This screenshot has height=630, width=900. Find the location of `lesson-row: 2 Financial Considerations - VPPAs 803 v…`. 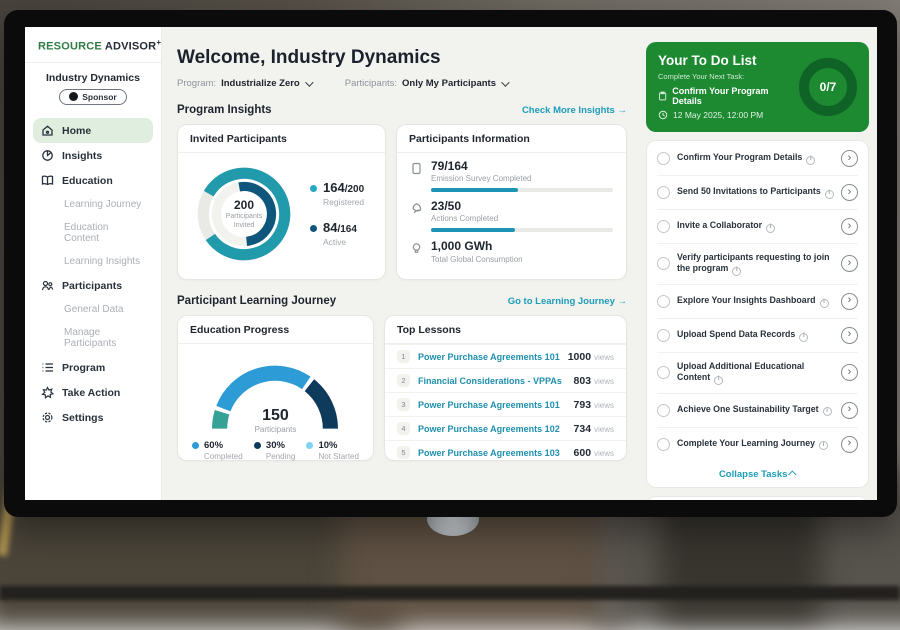

lesson-row: 2 Financial Considerations - VPPAs 803 v… is located at coordinates (505, 380).